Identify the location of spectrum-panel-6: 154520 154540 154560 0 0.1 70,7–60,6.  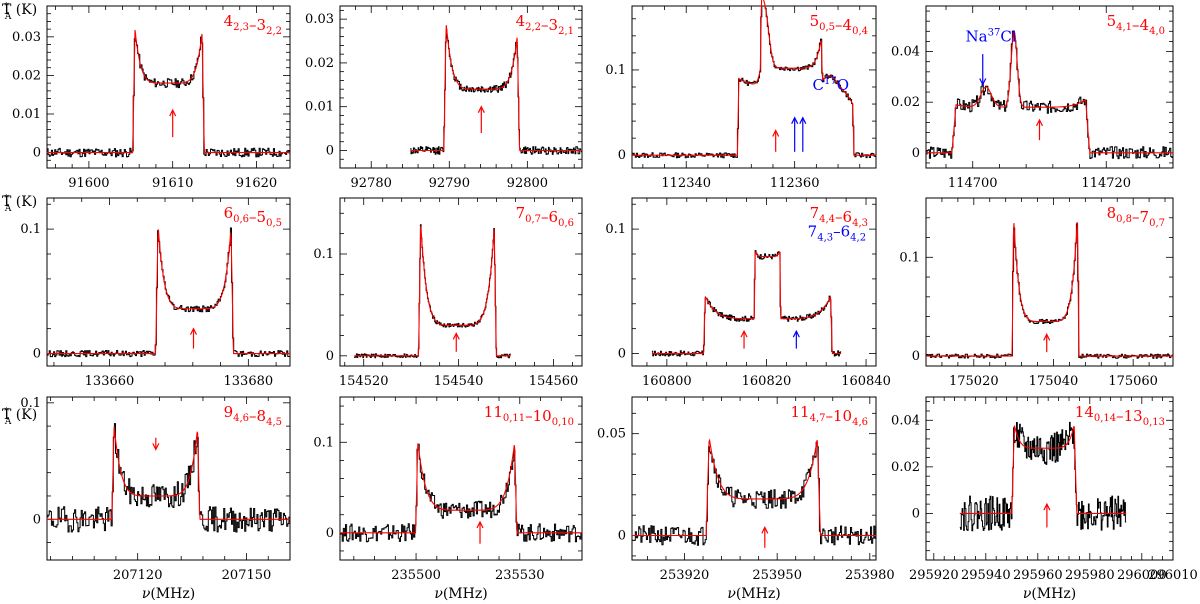
(448, 293).